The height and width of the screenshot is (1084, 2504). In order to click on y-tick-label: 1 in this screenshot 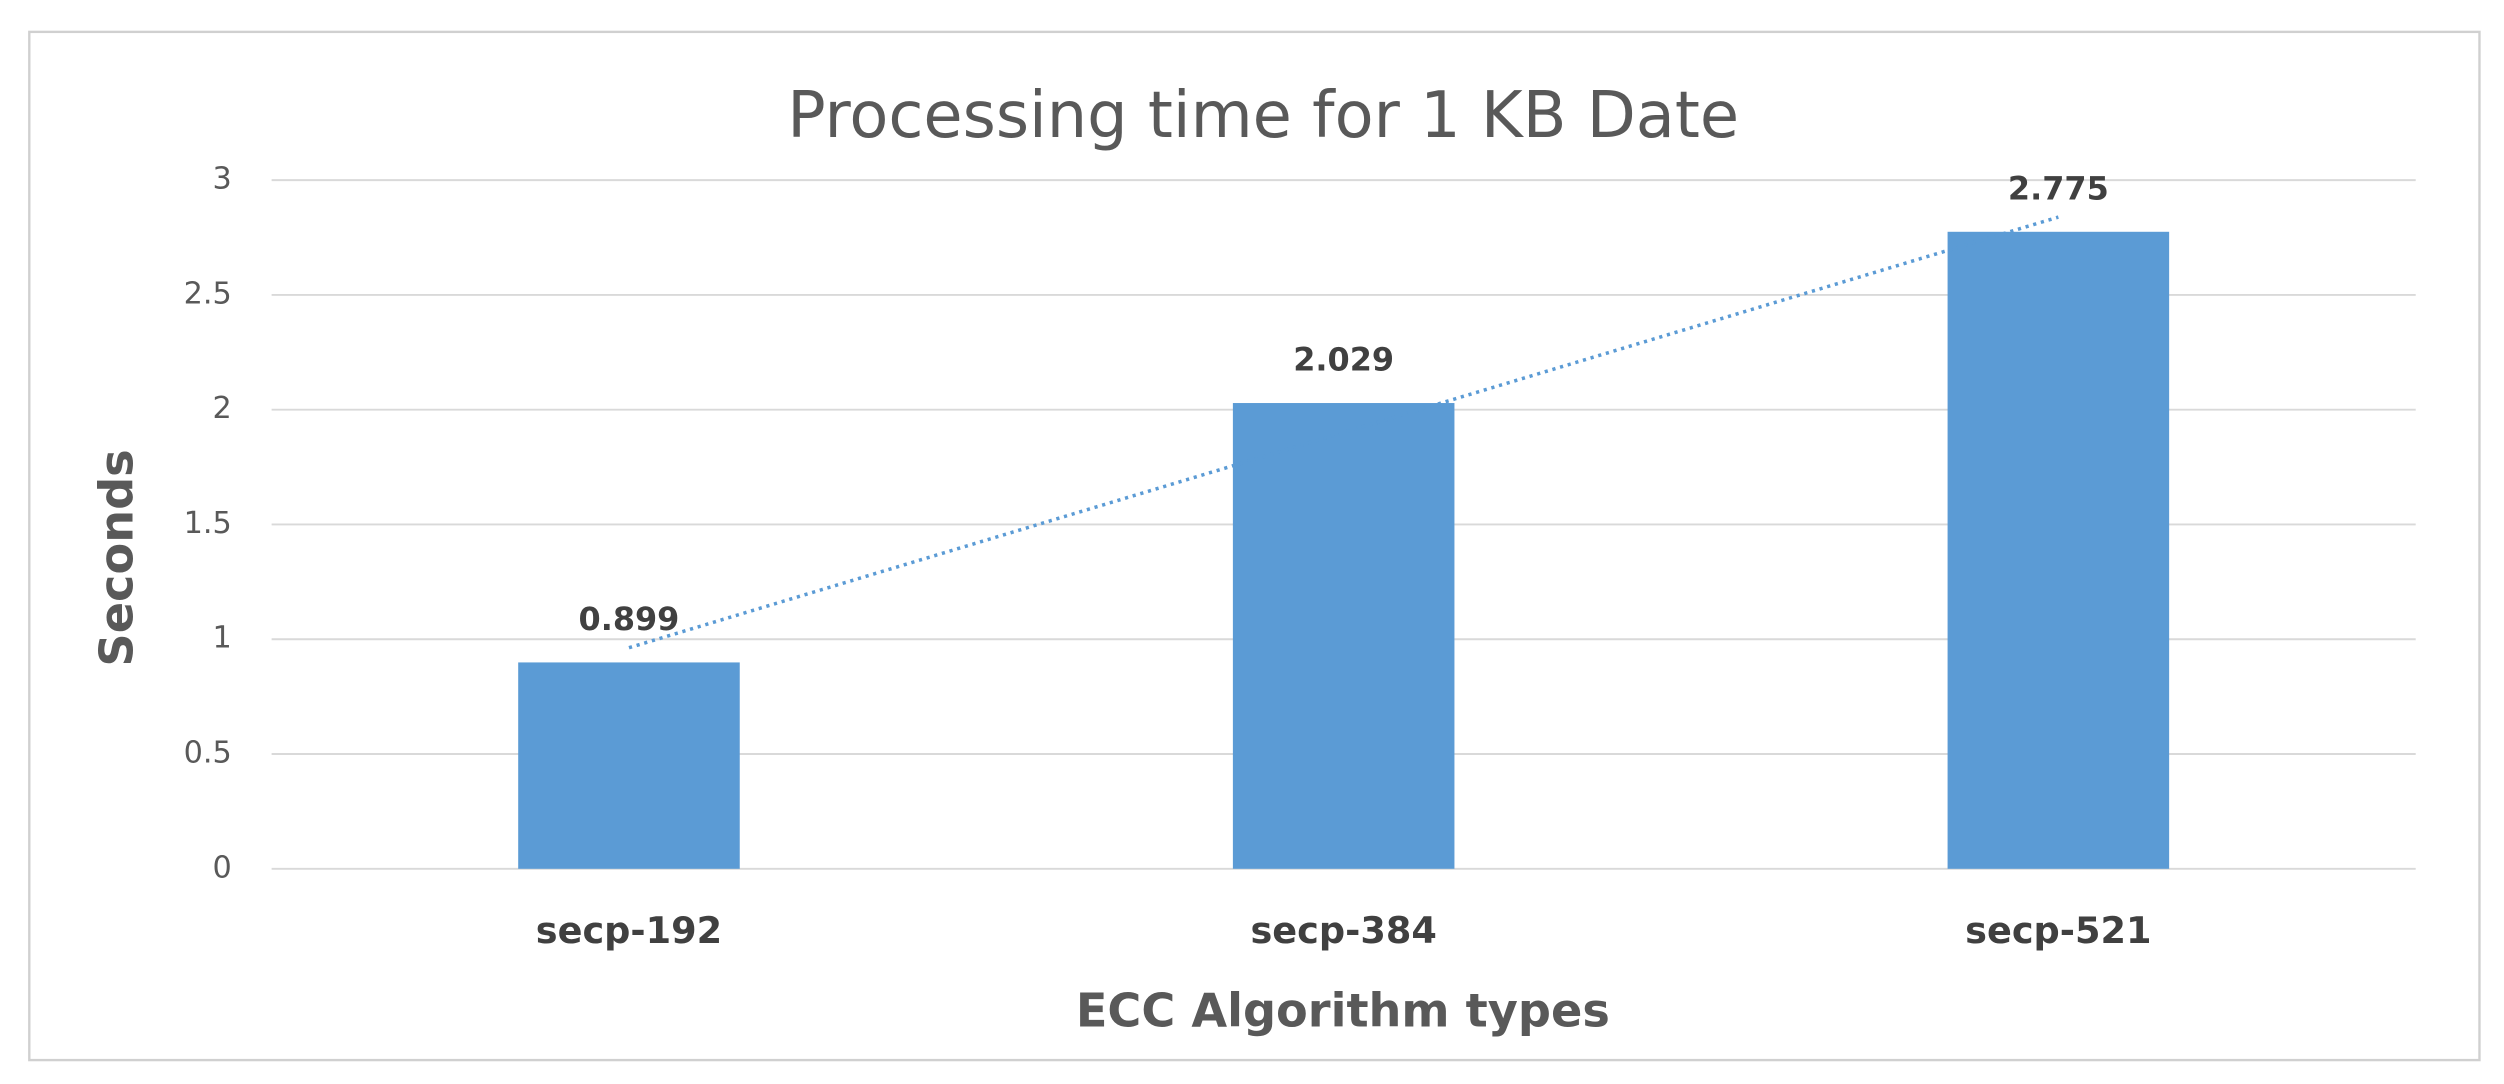, I will do `click(221, 638)`.